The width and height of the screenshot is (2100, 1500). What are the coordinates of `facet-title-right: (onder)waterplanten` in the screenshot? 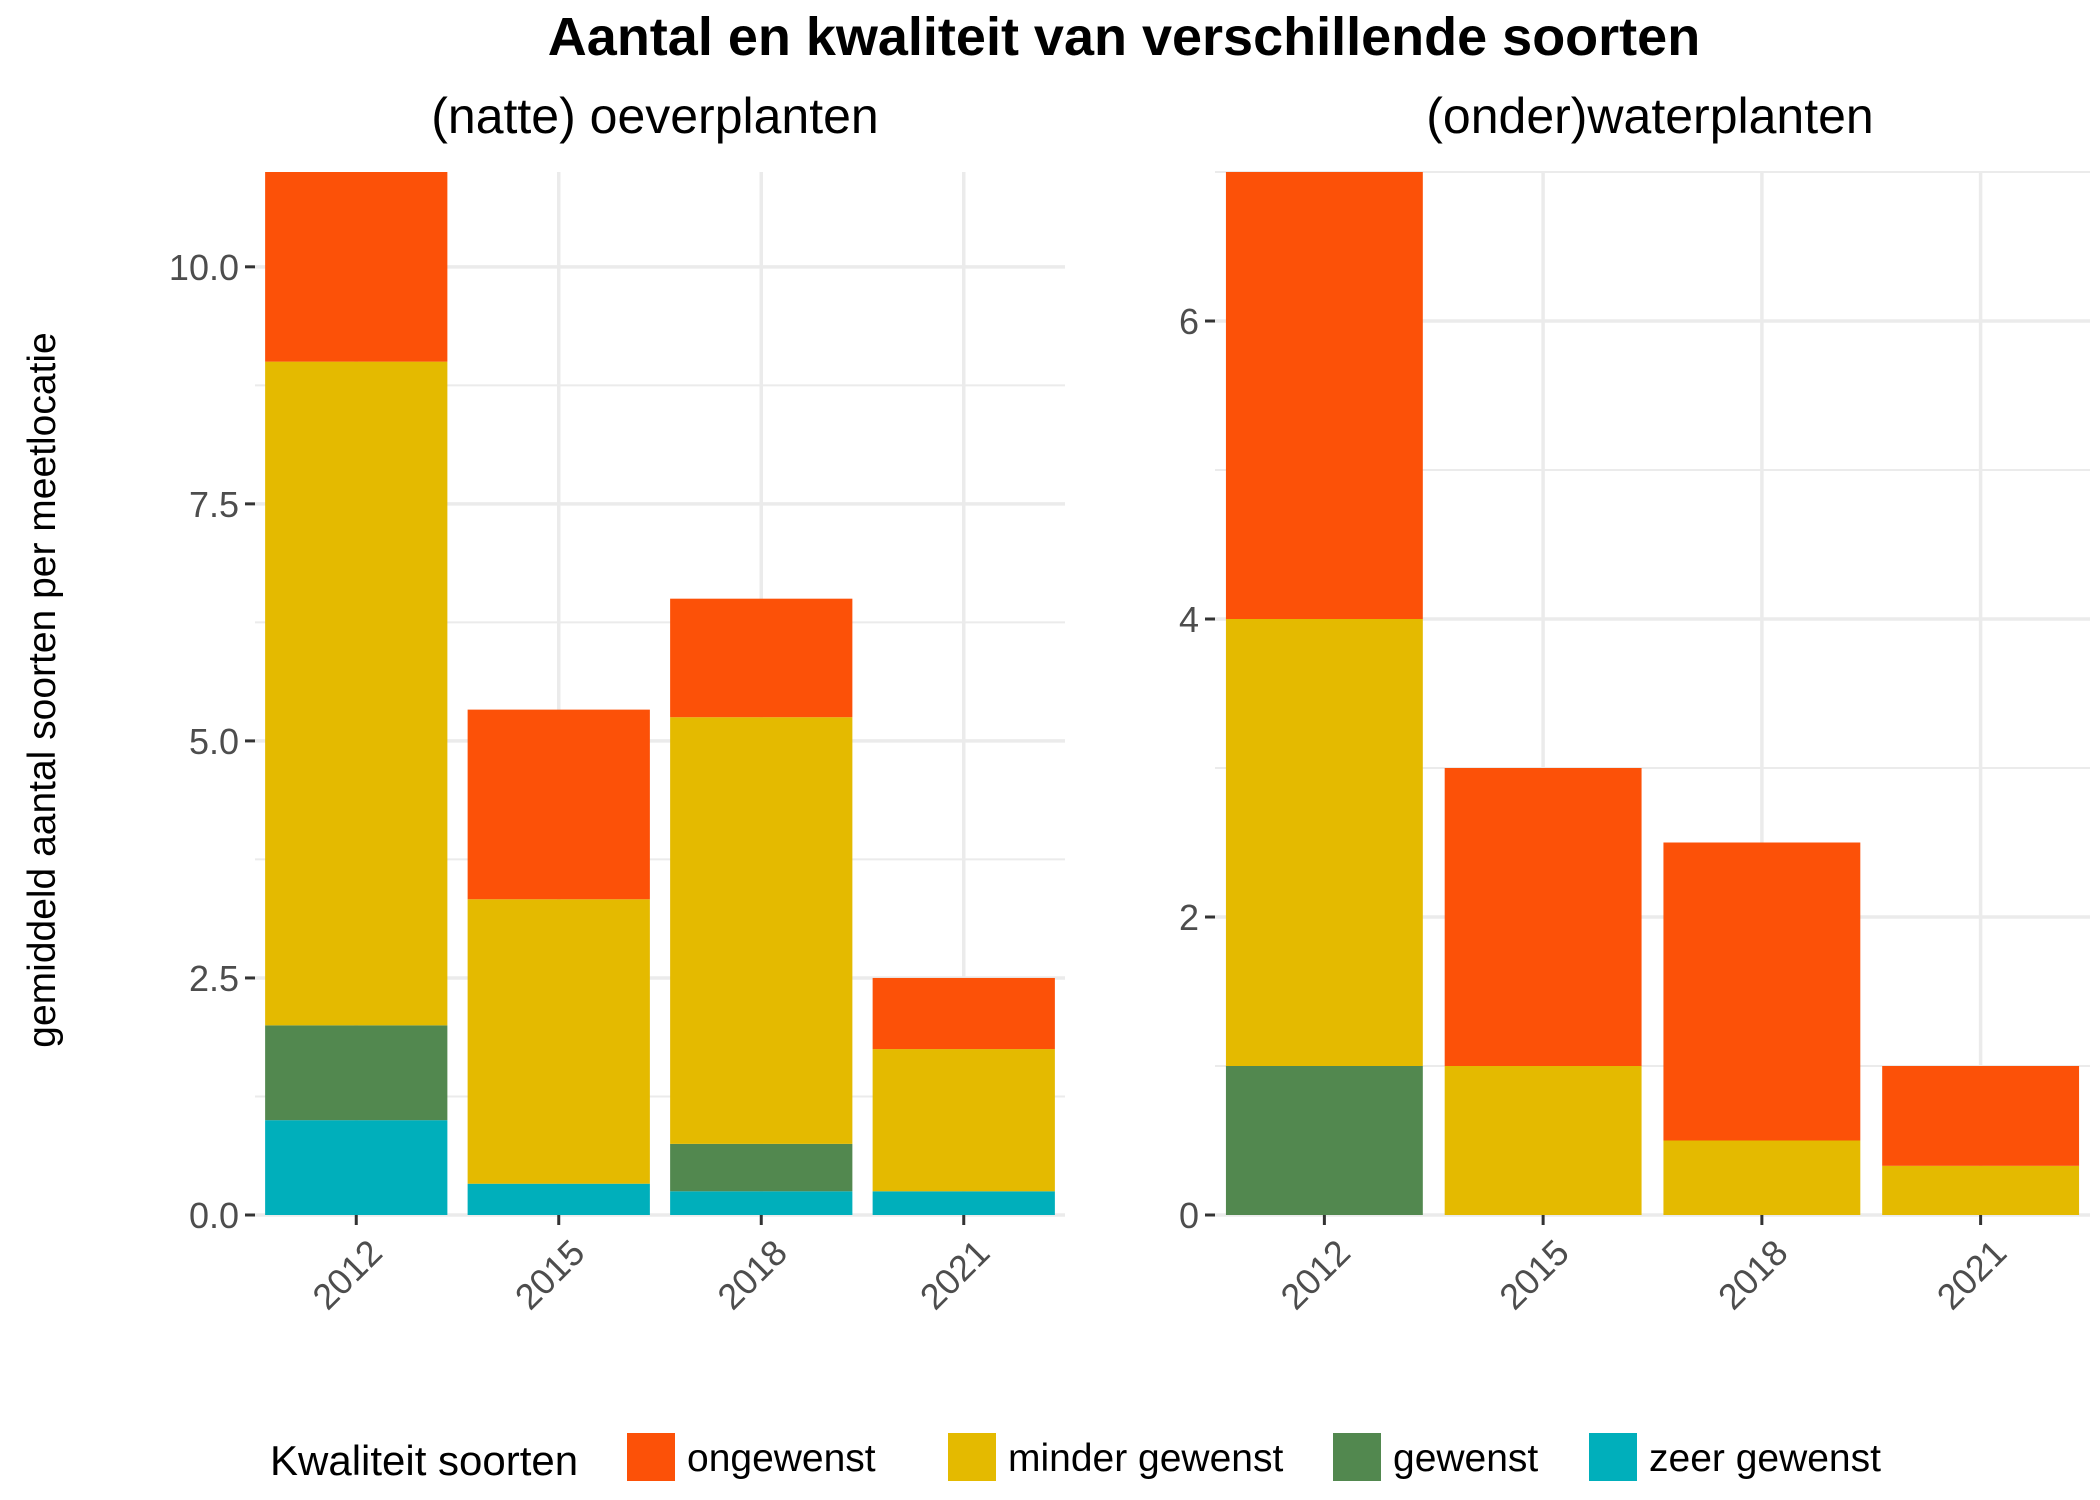 It's located at (1650, 116).